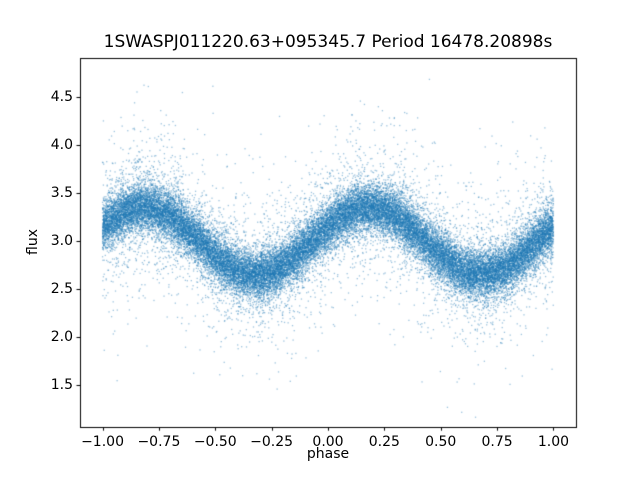 The height and width of the screenshot is (480, 640). What do you see at coordinates (61, 144) in the screenshot?
I see `y-tick-label: 4.0` at bounding box center [61, 144].